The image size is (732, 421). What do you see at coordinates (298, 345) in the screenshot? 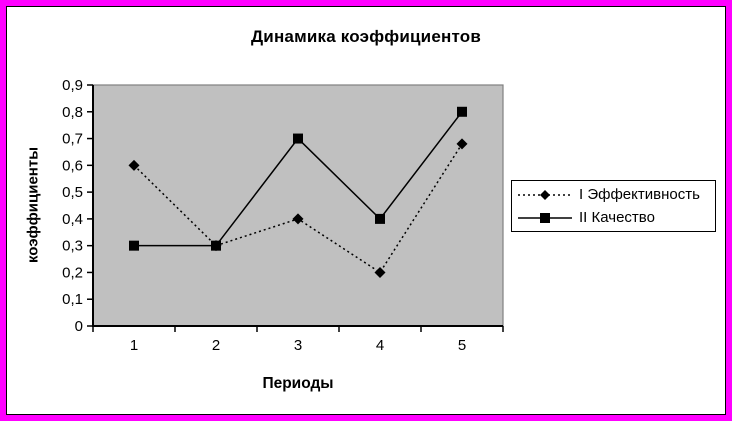
I see `x-tick-label: 3` at bounding box center [298, 345].